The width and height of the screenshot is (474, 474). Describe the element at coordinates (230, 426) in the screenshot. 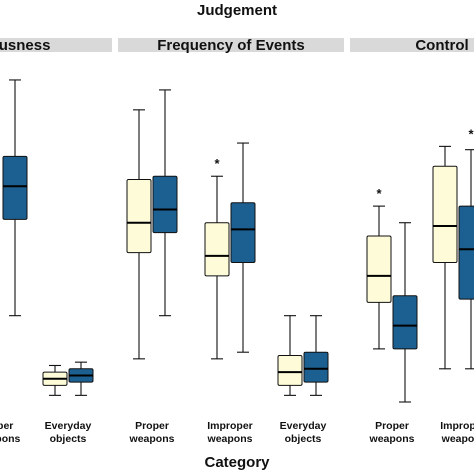

I see `x-tick-label-line: Improper` at that location.